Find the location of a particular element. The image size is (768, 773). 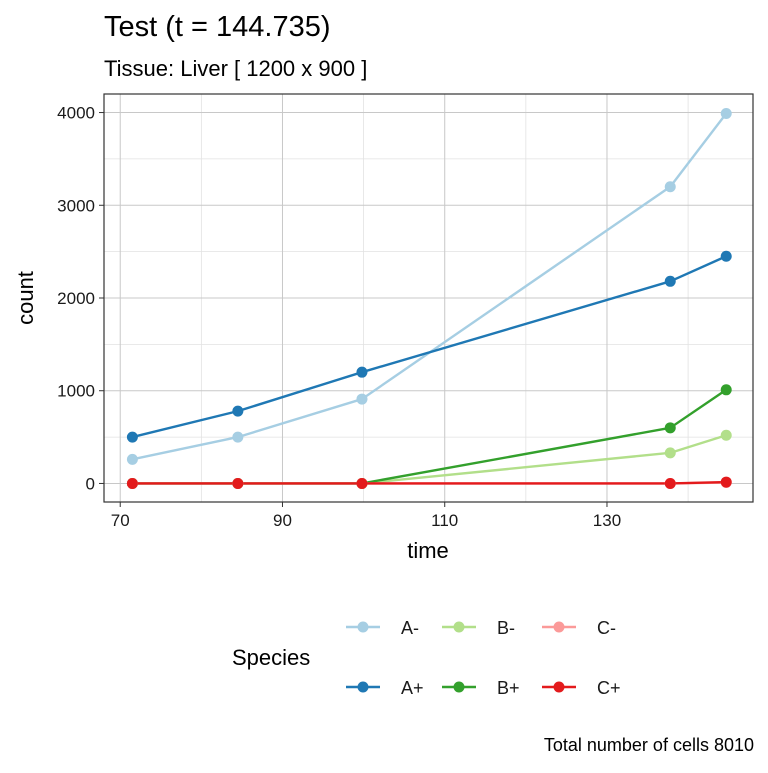

legend-label-B-: B- is located at coordinates (506, 628).